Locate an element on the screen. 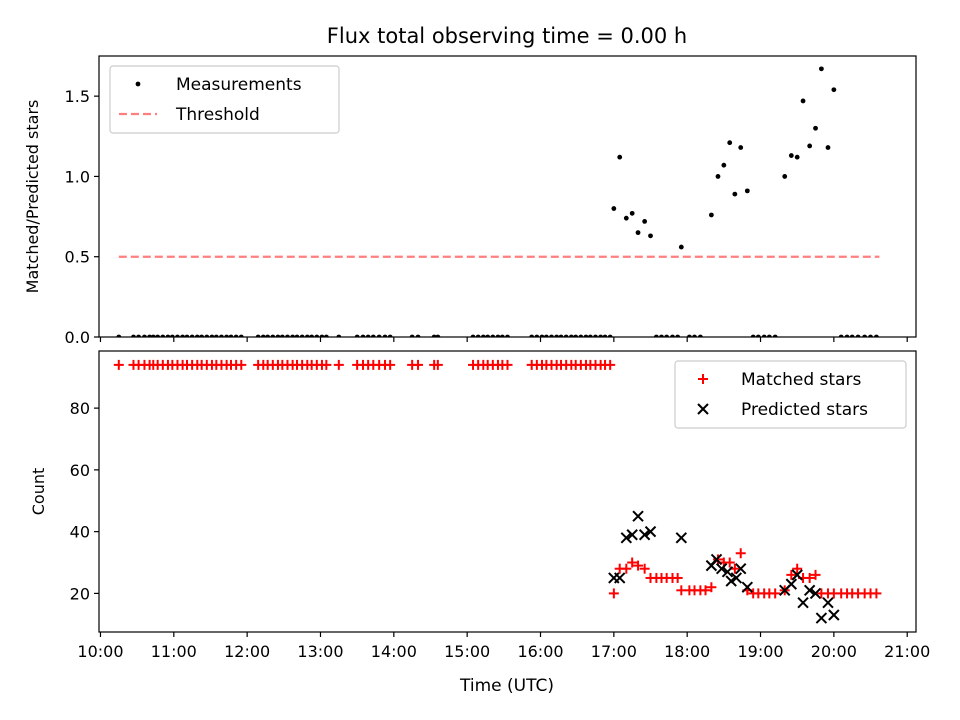 This screenshot has height=720, width=960. y-axis-label: Matched/Predicted stars is located at coordinates (32, 197).